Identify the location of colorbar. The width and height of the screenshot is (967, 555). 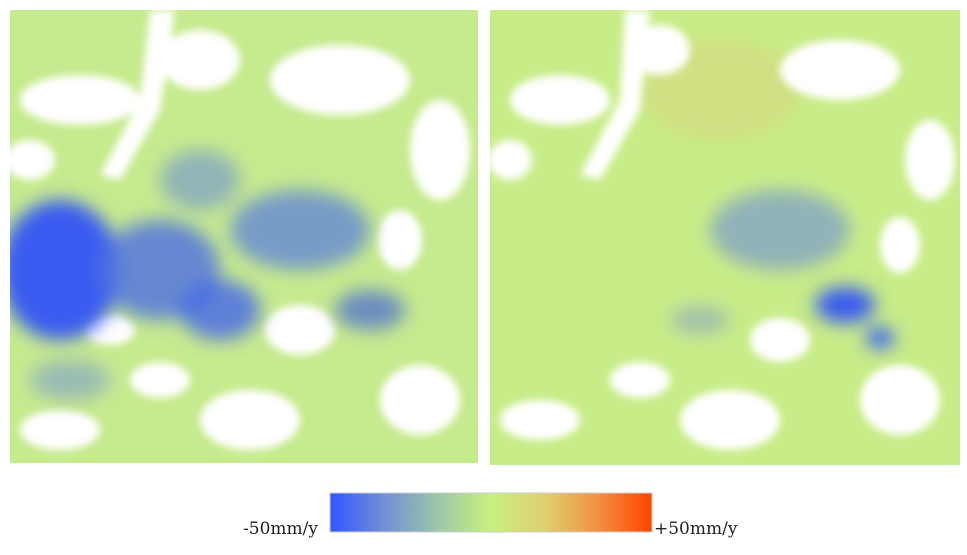
(491, 512).